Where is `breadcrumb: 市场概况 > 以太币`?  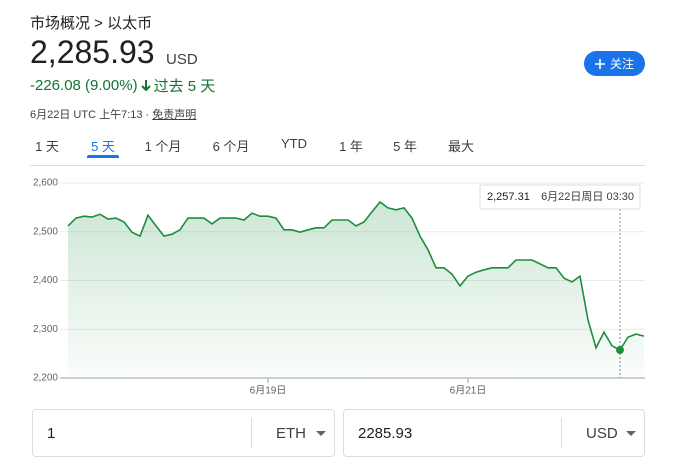
breadcrumb: 市场概况 > 以太币 is located at coordinates (91, 23).